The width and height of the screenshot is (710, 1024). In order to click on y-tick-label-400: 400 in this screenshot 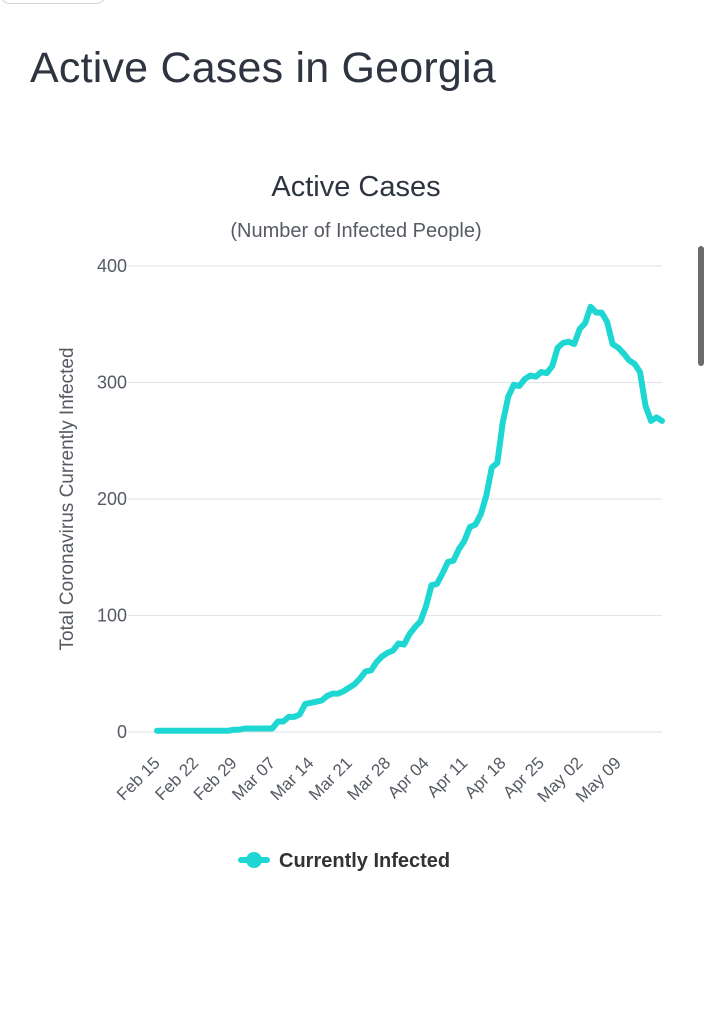, I will do `click(112, 266)`.